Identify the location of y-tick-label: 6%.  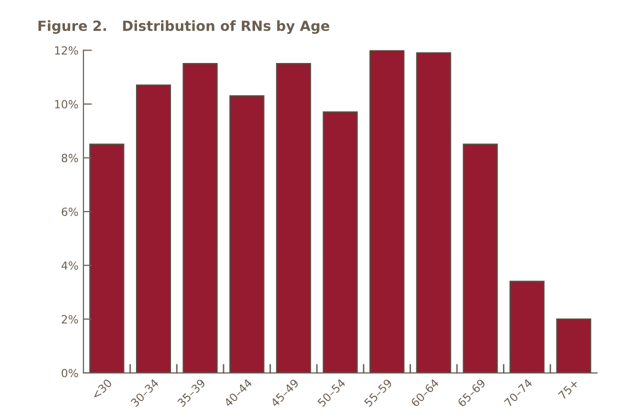
(70, 212).